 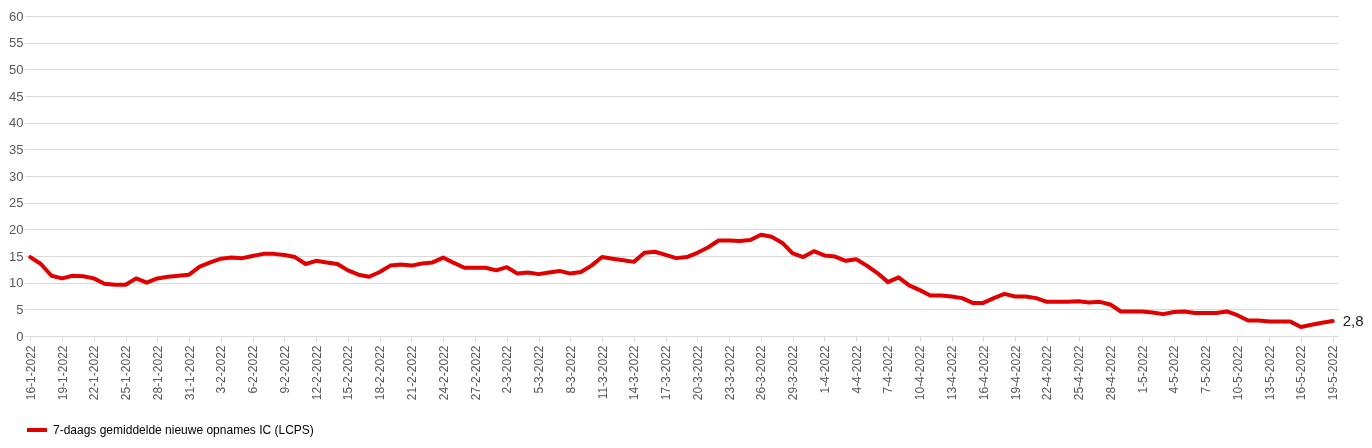 What do you see at coordinates (539, 369) in the screenshot?
I see `x-tick-label: 5-3-2022` at bounding box center [539, 369].